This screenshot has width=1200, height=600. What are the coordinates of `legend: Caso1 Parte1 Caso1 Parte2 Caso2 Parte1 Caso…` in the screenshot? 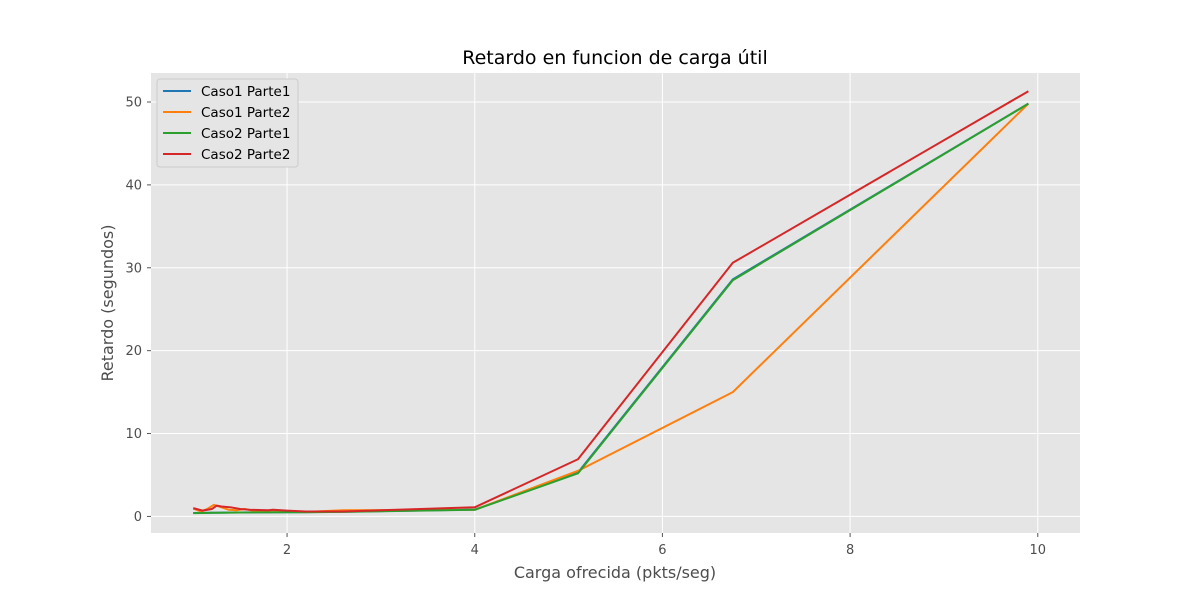 It's located at (227, 123).